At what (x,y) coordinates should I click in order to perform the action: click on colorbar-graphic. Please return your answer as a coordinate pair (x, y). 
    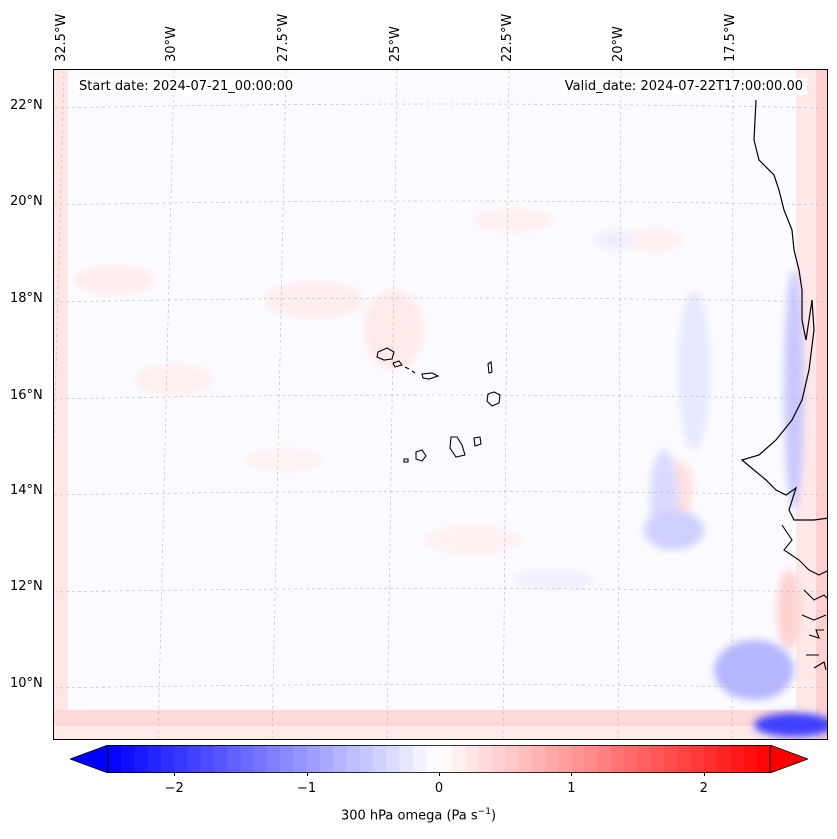
    Looking at the image, I should click on (439, 759).